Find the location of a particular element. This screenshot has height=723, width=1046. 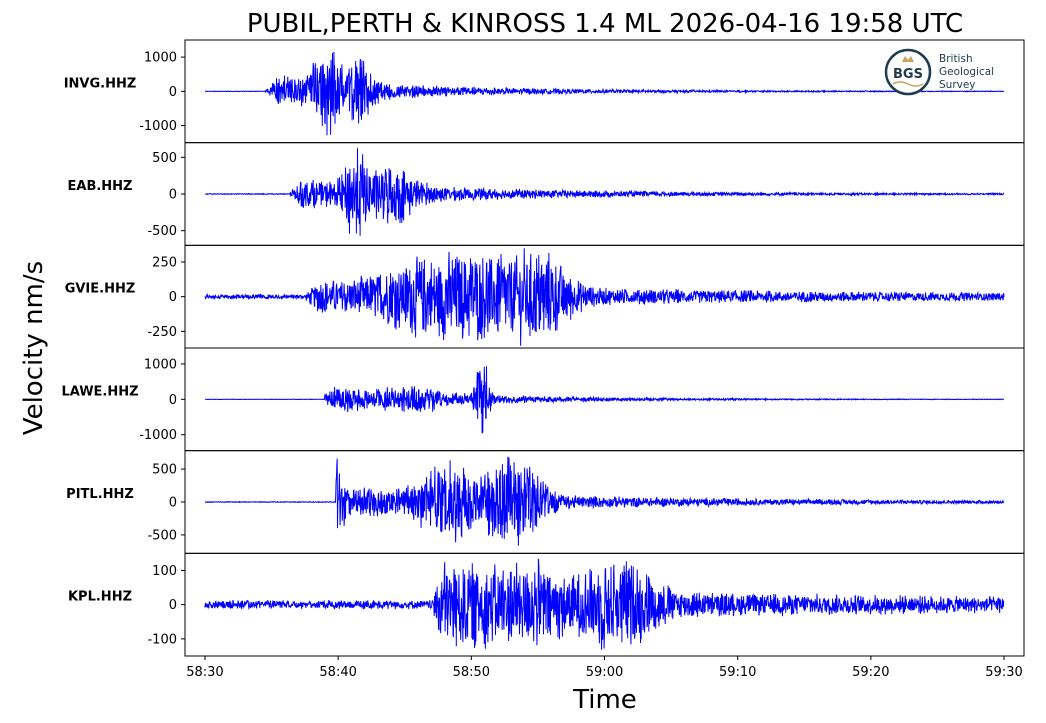

station-label: LAWE.HHZ is located at coordinates (99, 391).